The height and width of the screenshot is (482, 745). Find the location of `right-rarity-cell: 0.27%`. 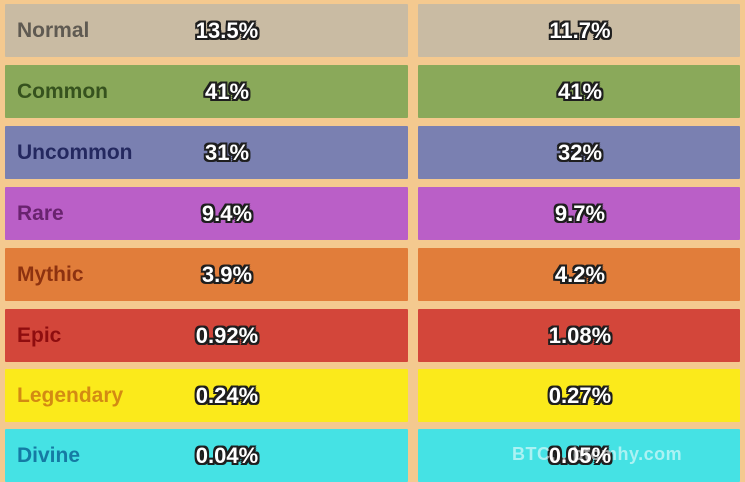

right-rarity-cell: 0.27% is located at coordinates (579, 395).